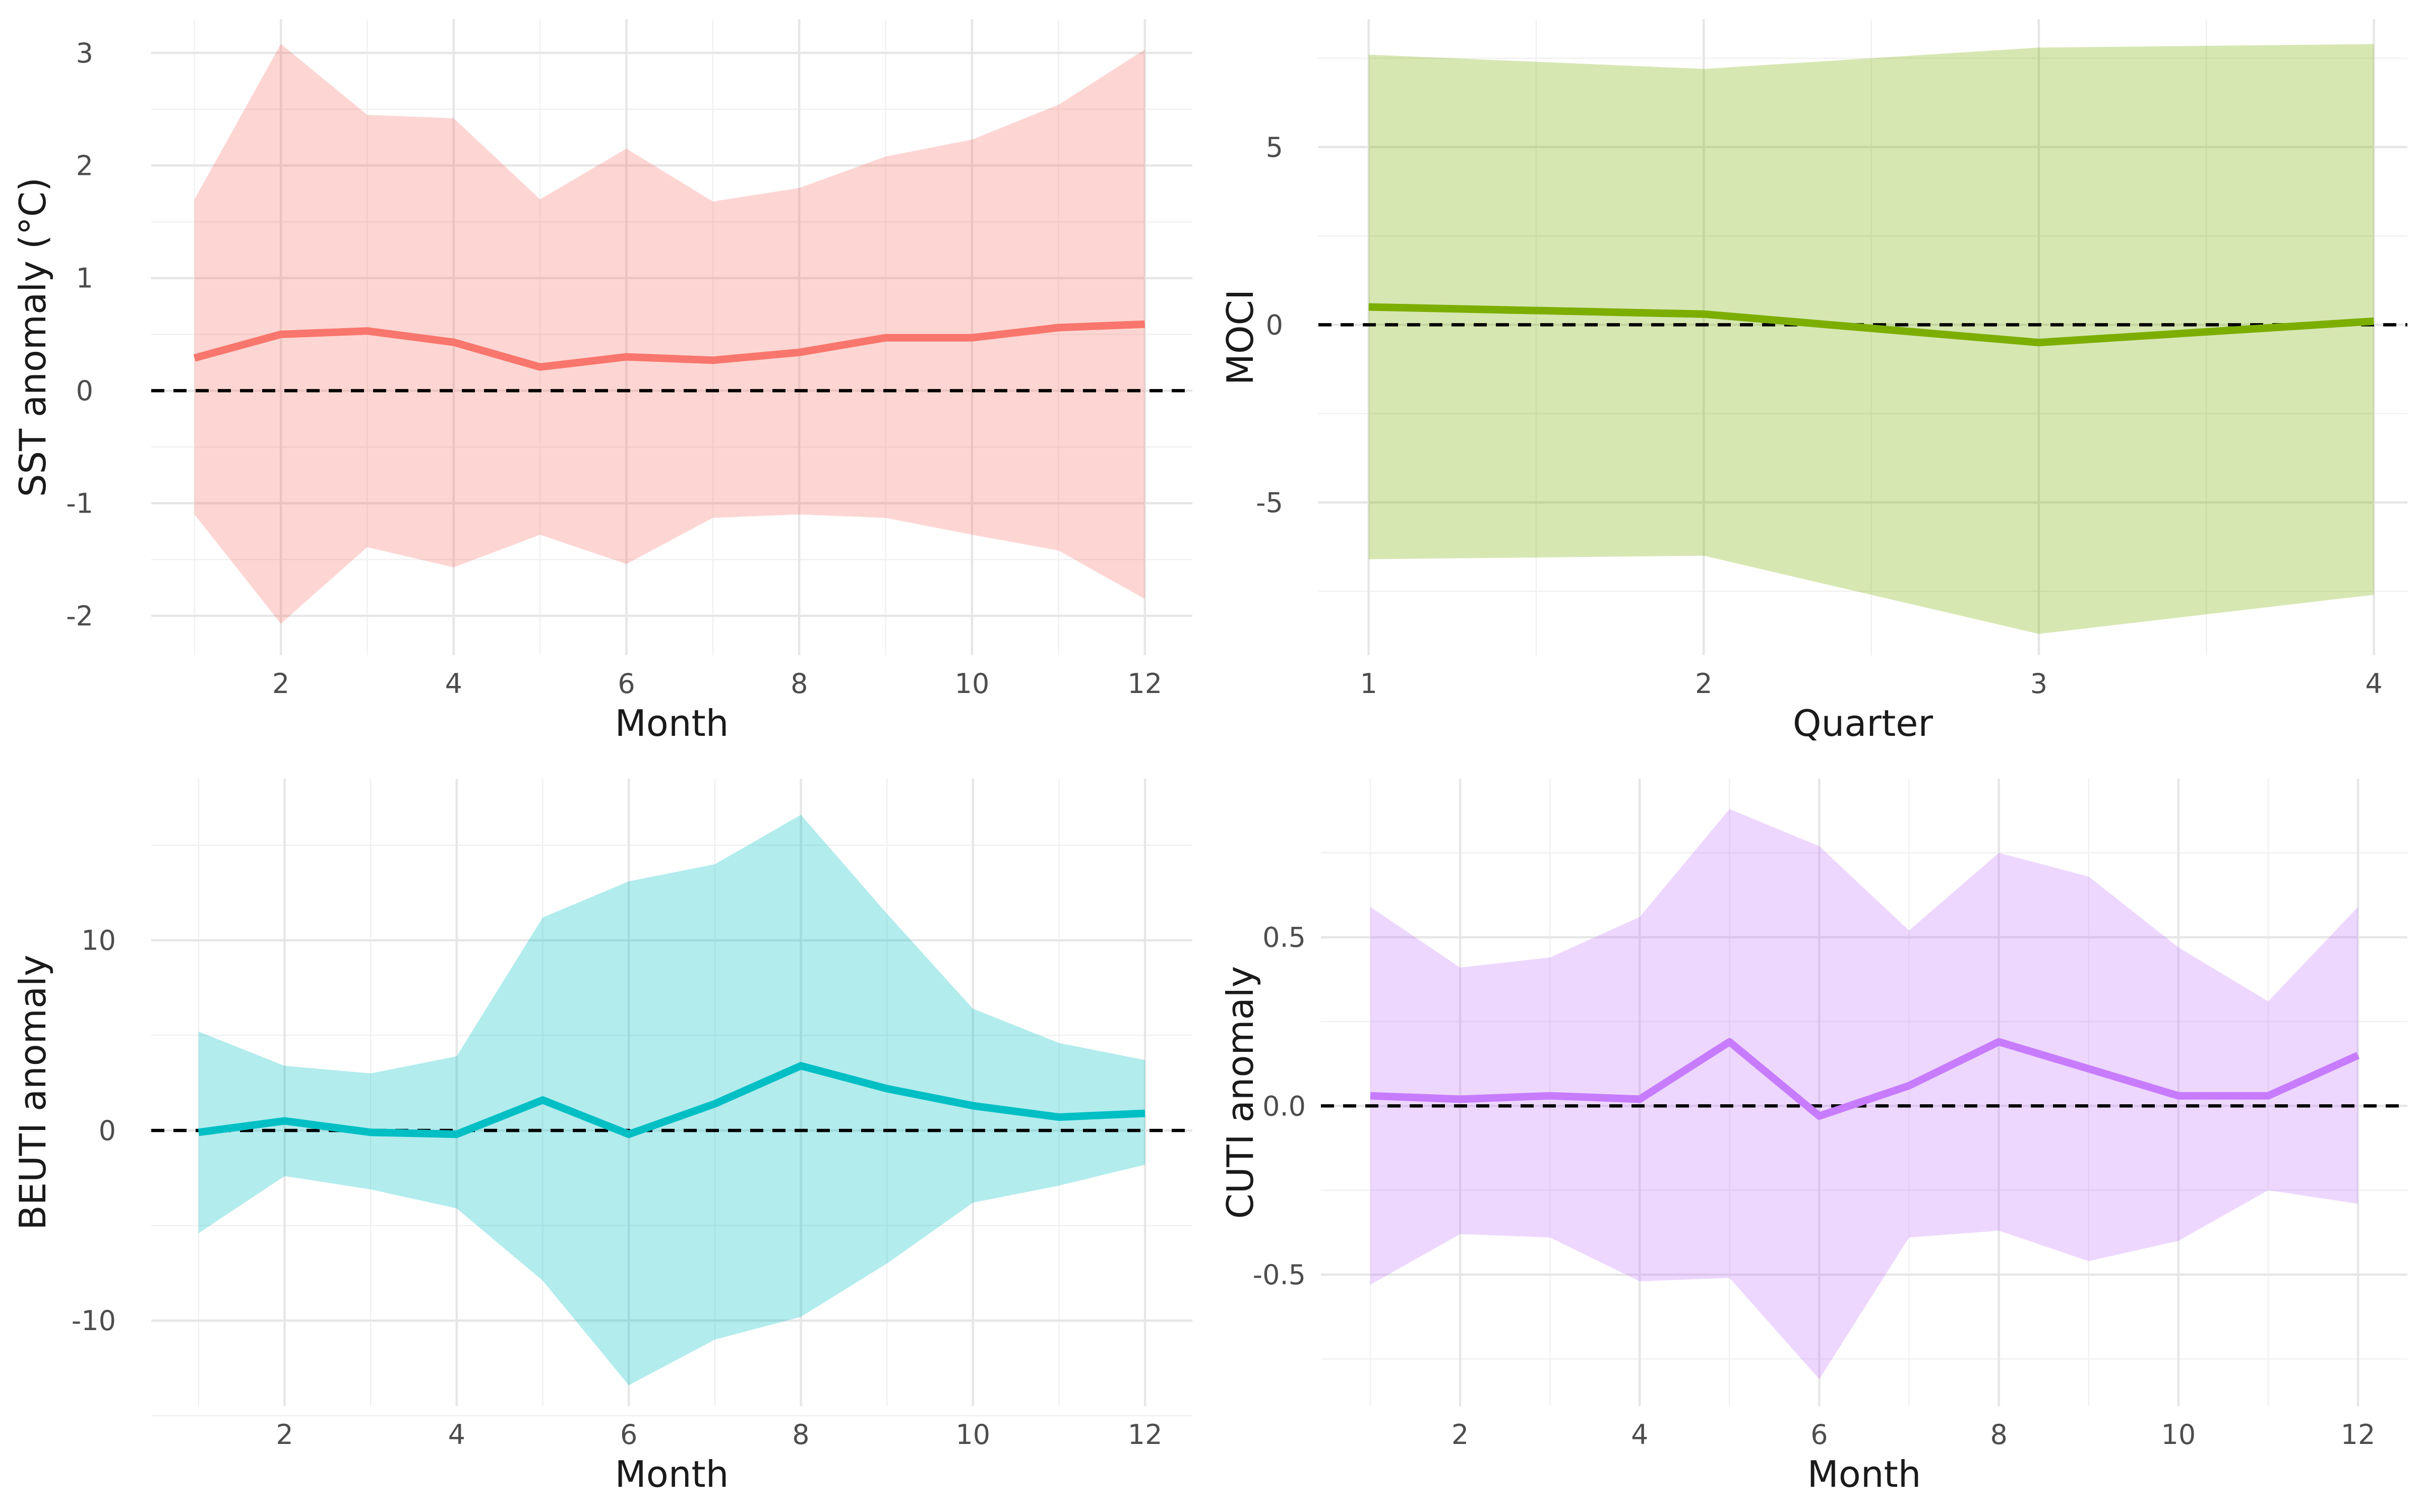  Describe the element at coordinates (972, 1435) in the screenshot. I see `beuti-x-tick-label: 10` at that location.